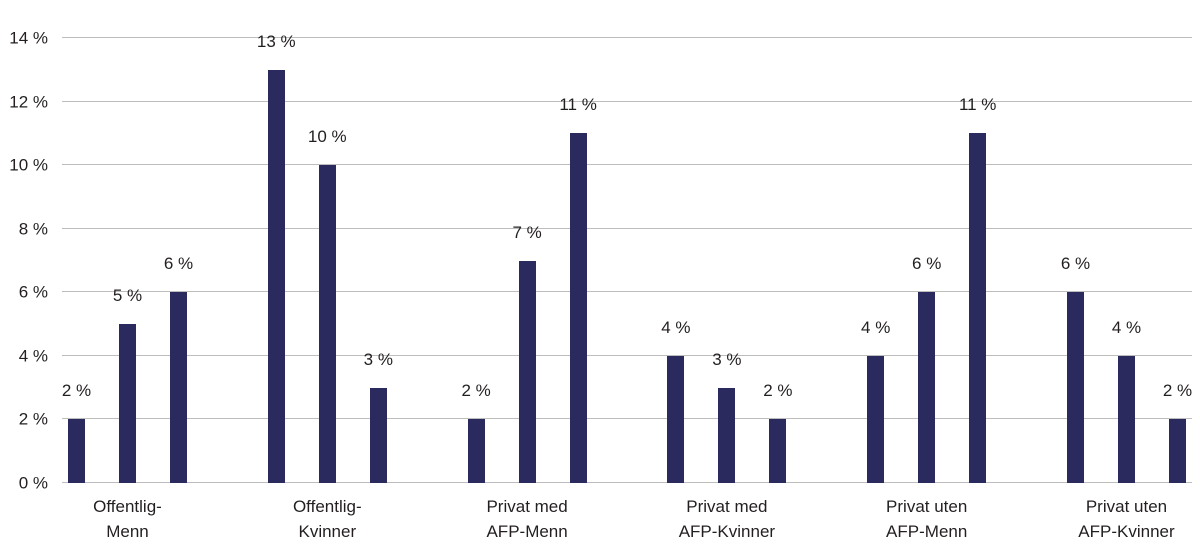 The width and height of the screenshot is (1200, 558). I want to click on bar-group: 2 % 7 % 11 % Privat med AFP-Menn, so click(529, 289).